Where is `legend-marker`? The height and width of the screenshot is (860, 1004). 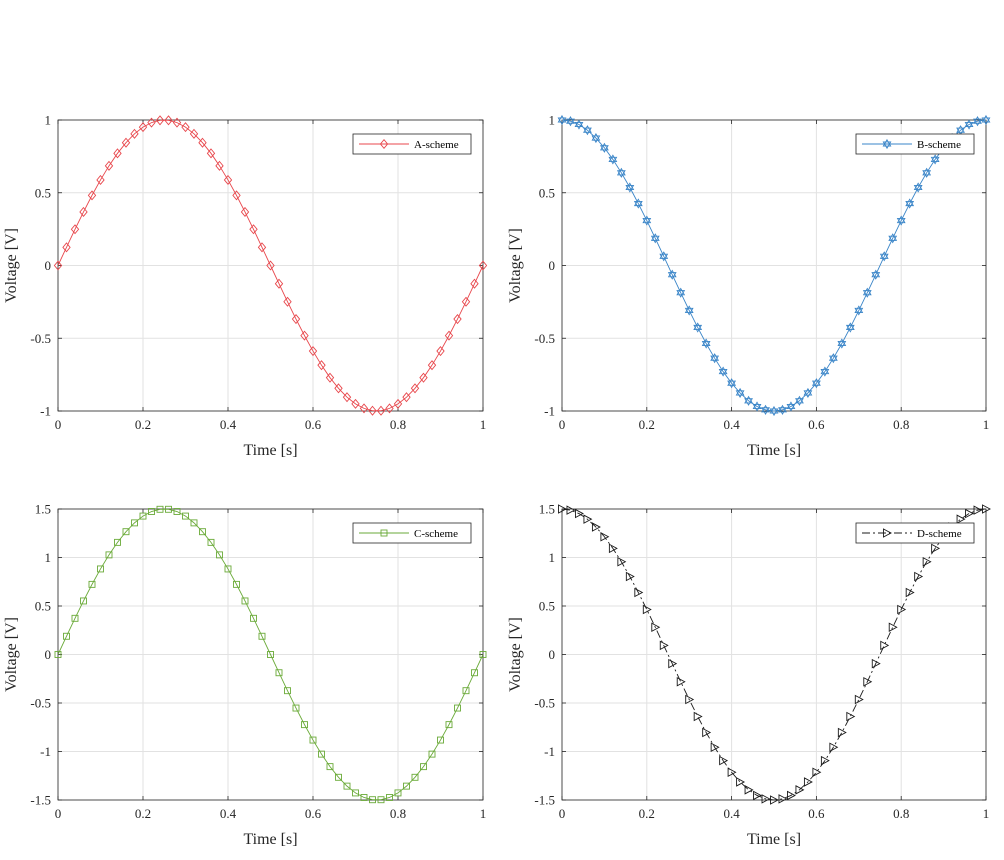
legend-marker is located at coordinates (384, 533).